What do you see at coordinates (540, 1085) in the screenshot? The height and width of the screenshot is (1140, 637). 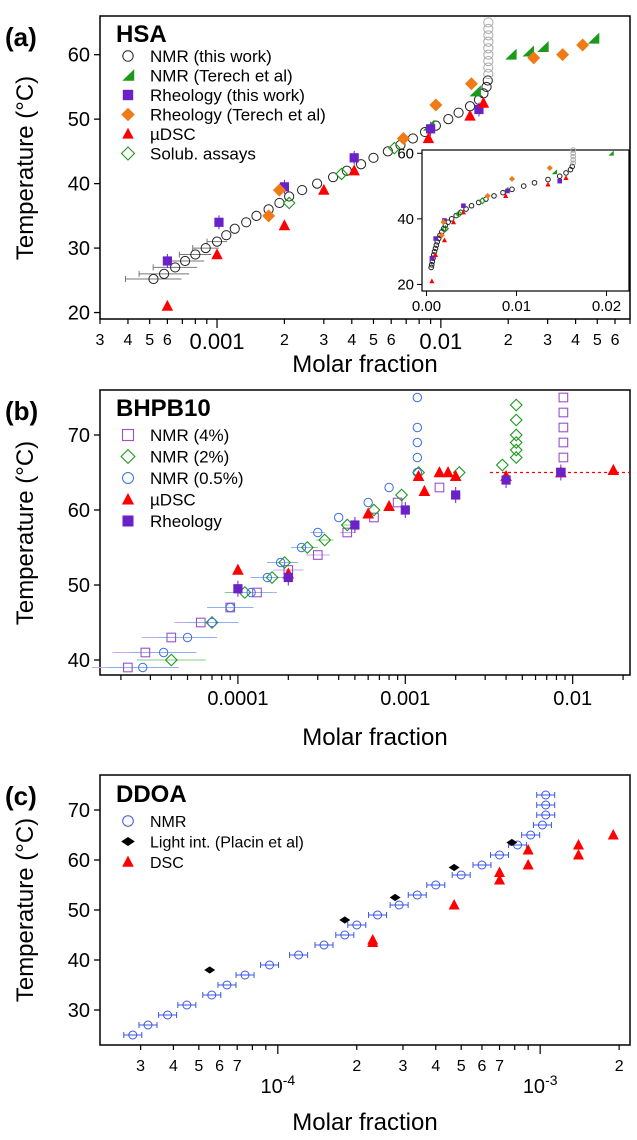 I see `x-major-tick-label: 10⁻³` at bounding box center [540, 1085].